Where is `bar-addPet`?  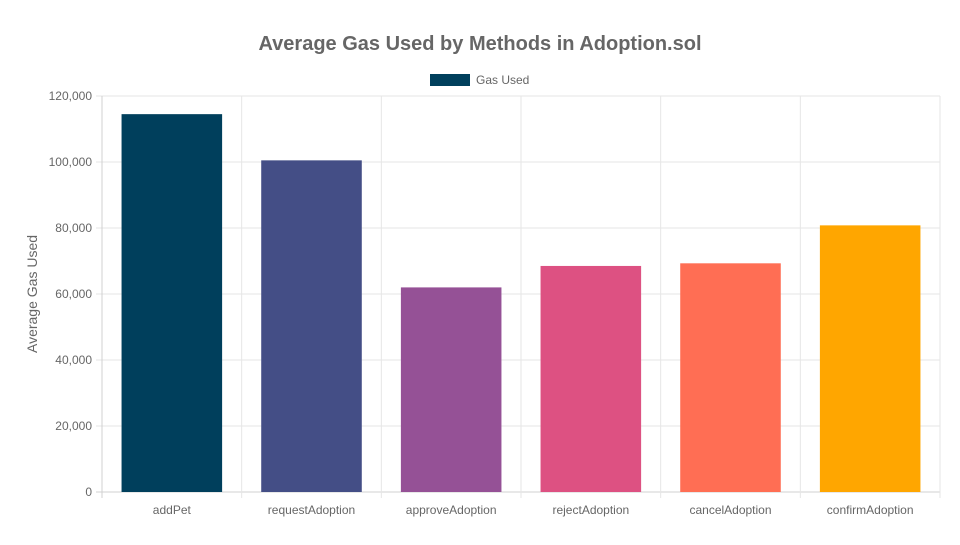
bar-addPet is located at coordinates (172, 303).